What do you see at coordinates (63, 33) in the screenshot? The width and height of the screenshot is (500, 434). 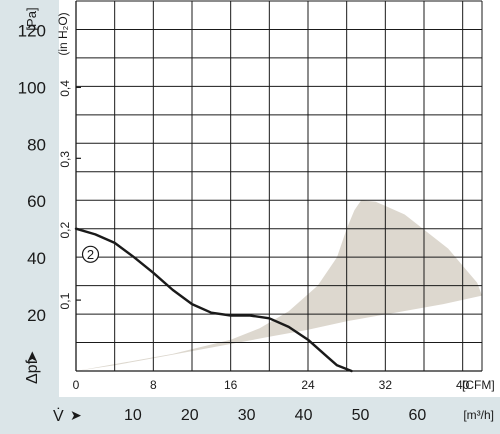 I see `inner-axis-unit-label: (in H₂O)` at bounding box center [63, 33].